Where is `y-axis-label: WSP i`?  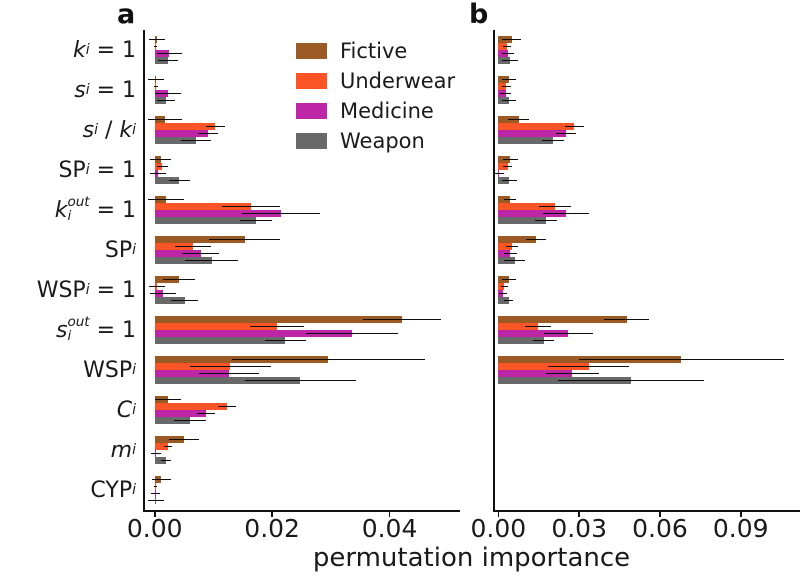
y-axis-label: WSP i is located at coordinates (68, 370).